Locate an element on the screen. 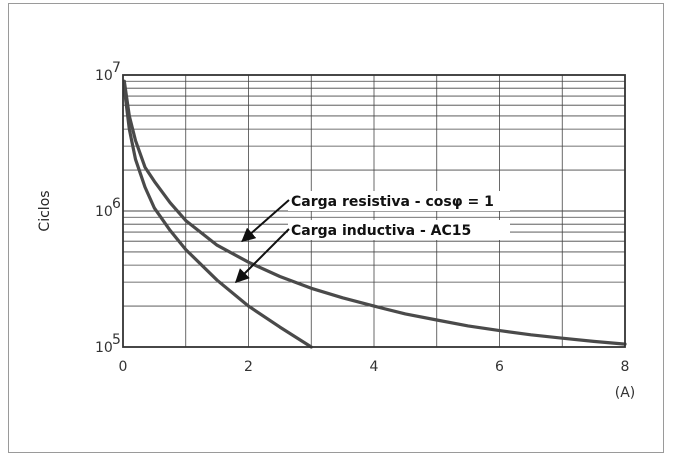  y-tick-label: 10 6 is located at coordinates (108, 208).